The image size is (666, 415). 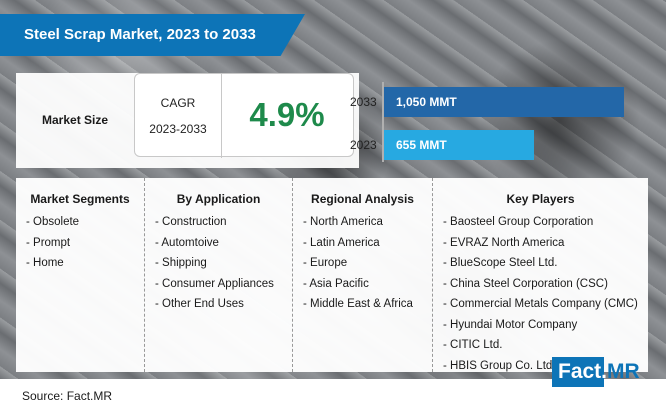 I want to click on page-title: Steel Scrap Market, 2023 to 2033, so click(x=140, y=34).